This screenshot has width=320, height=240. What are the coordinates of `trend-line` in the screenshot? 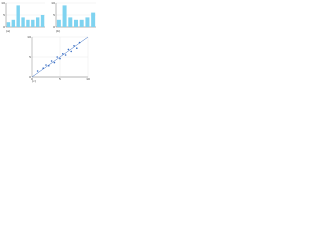 It's located at (60, 57).